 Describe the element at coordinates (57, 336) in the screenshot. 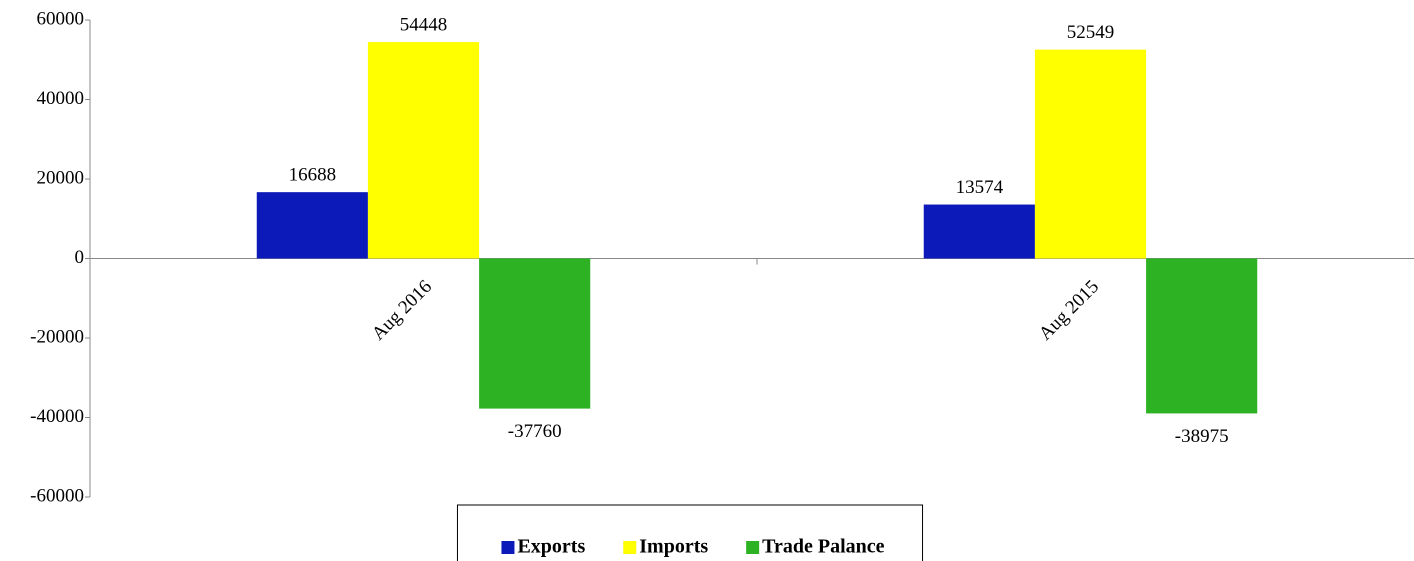

I see `y-tick-label: -20000` at that location.